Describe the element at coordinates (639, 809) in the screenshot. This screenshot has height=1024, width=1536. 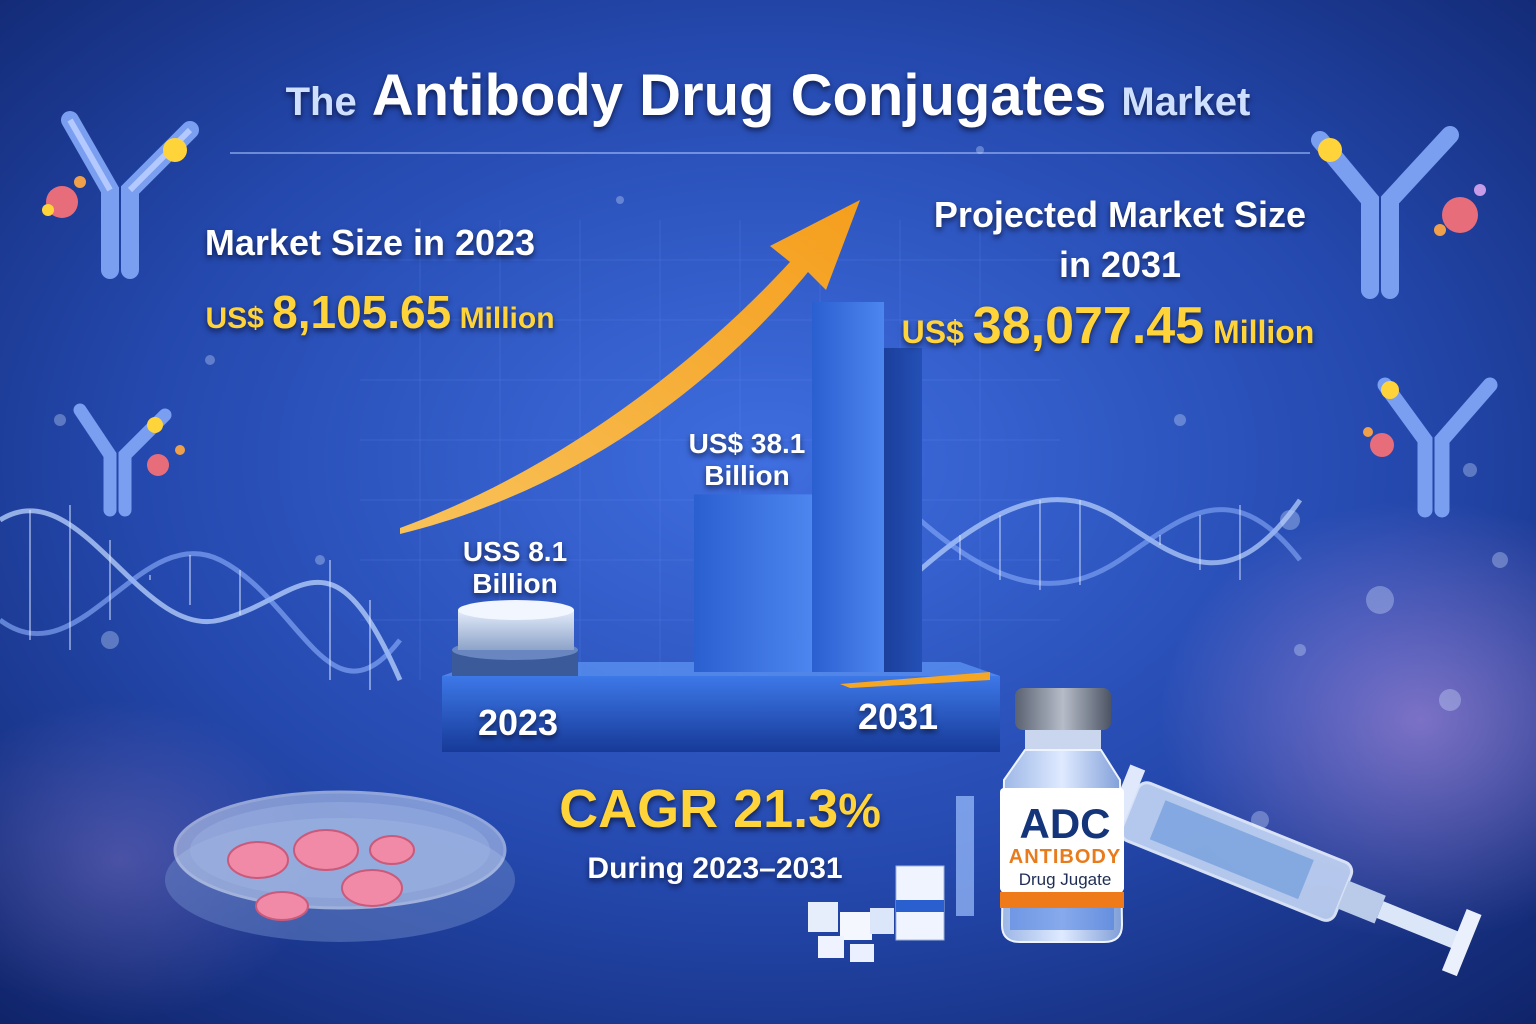
I see `cagr-label: CAGR` at that location.